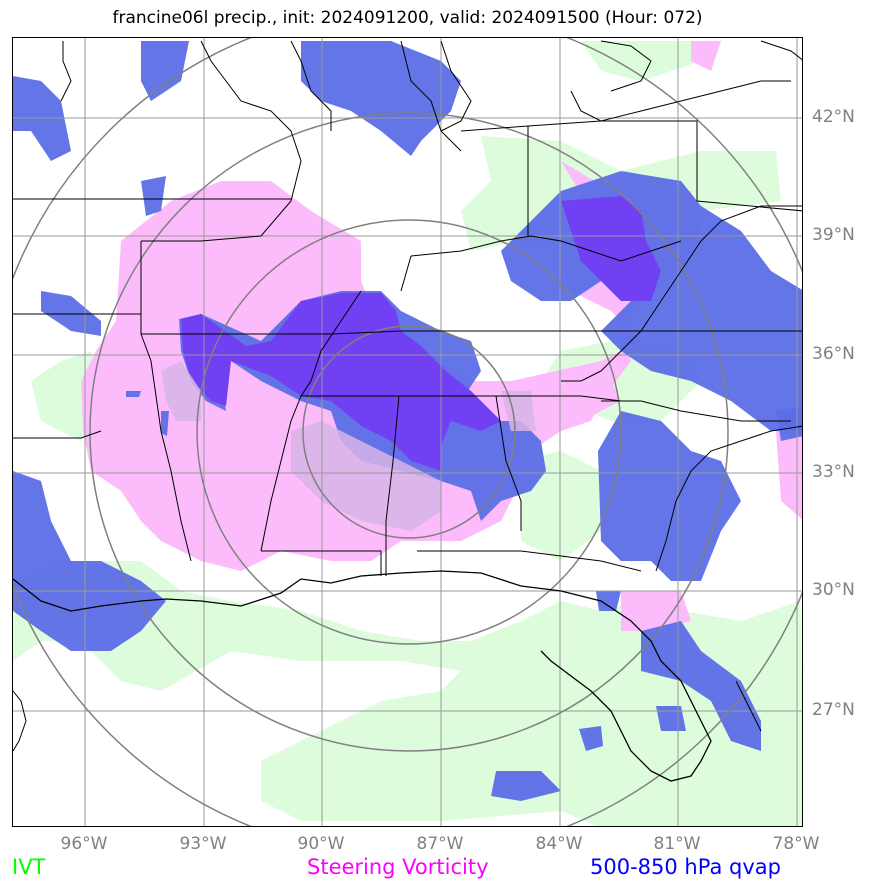 The image size is (873, 891). What do you see at coordinates (833, 354) in the screenshot?
I see `lat-label-36n: 36°N` at bounding box center [833, 354].